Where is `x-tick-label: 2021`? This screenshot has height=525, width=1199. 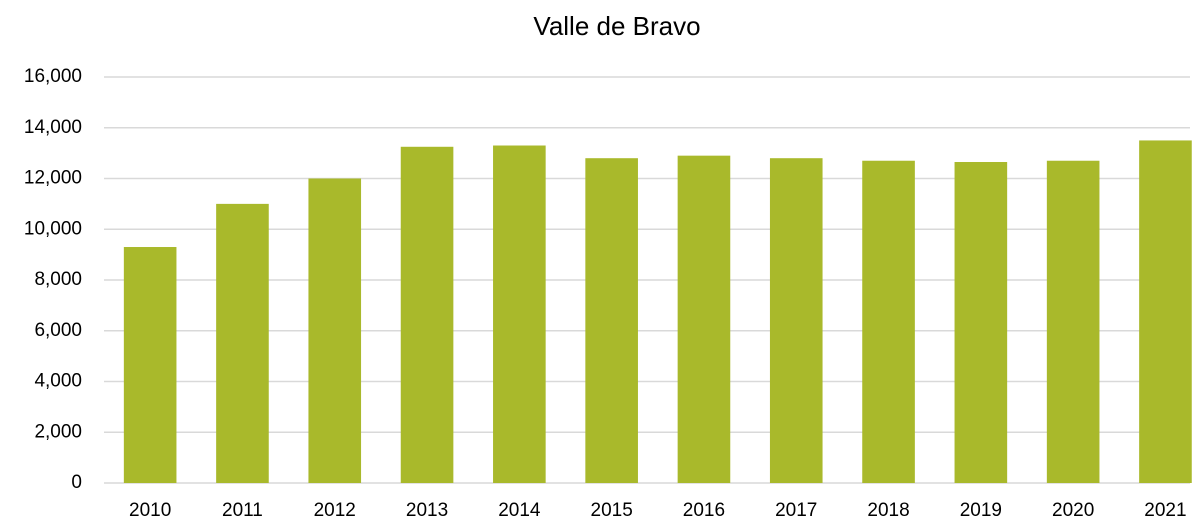 x-tick-label: 2021 is located at coordinates (1165, 510).